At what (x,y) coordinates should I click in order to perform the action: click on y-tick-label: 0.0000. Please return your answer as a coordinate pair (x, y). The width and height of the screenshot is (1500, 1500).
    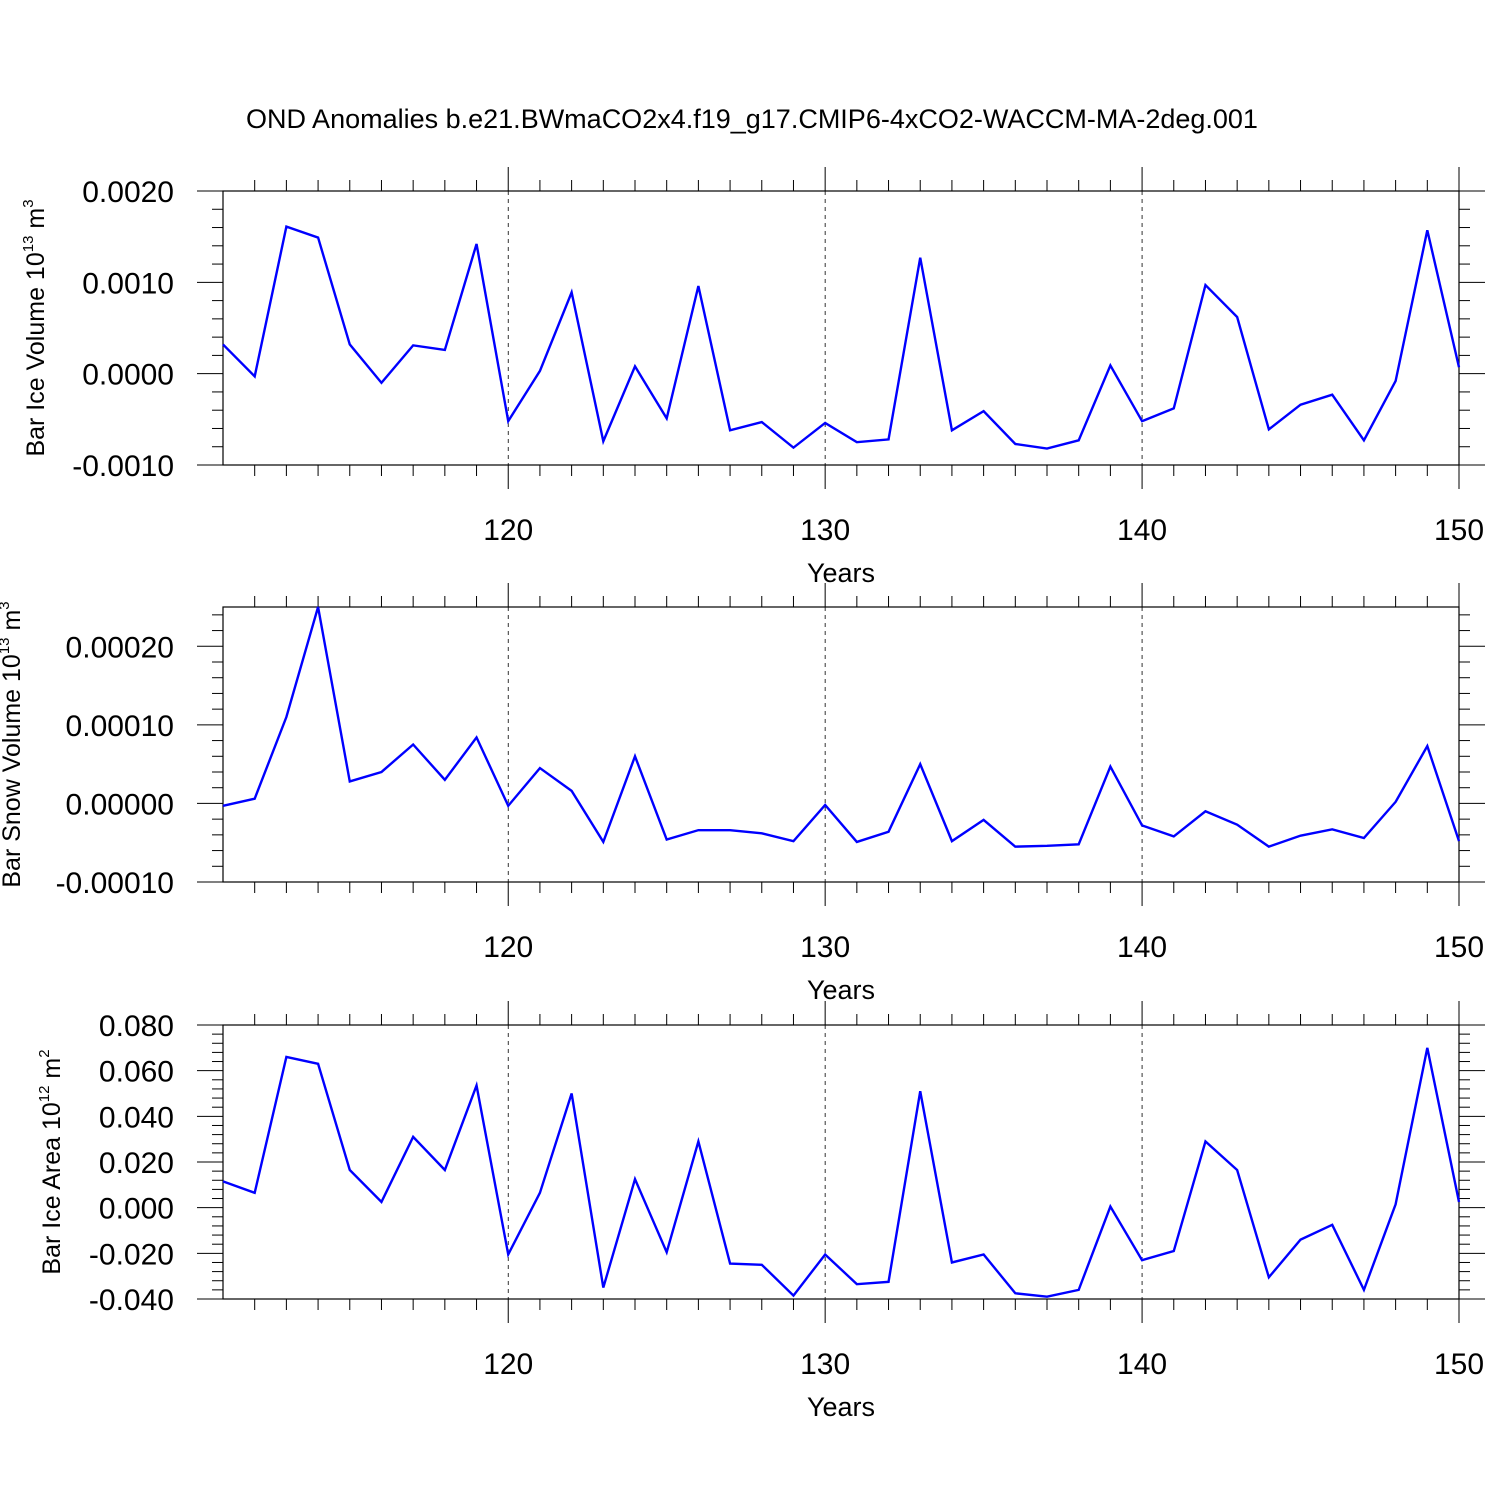
    Looking at the image, I should click on (128, 375).